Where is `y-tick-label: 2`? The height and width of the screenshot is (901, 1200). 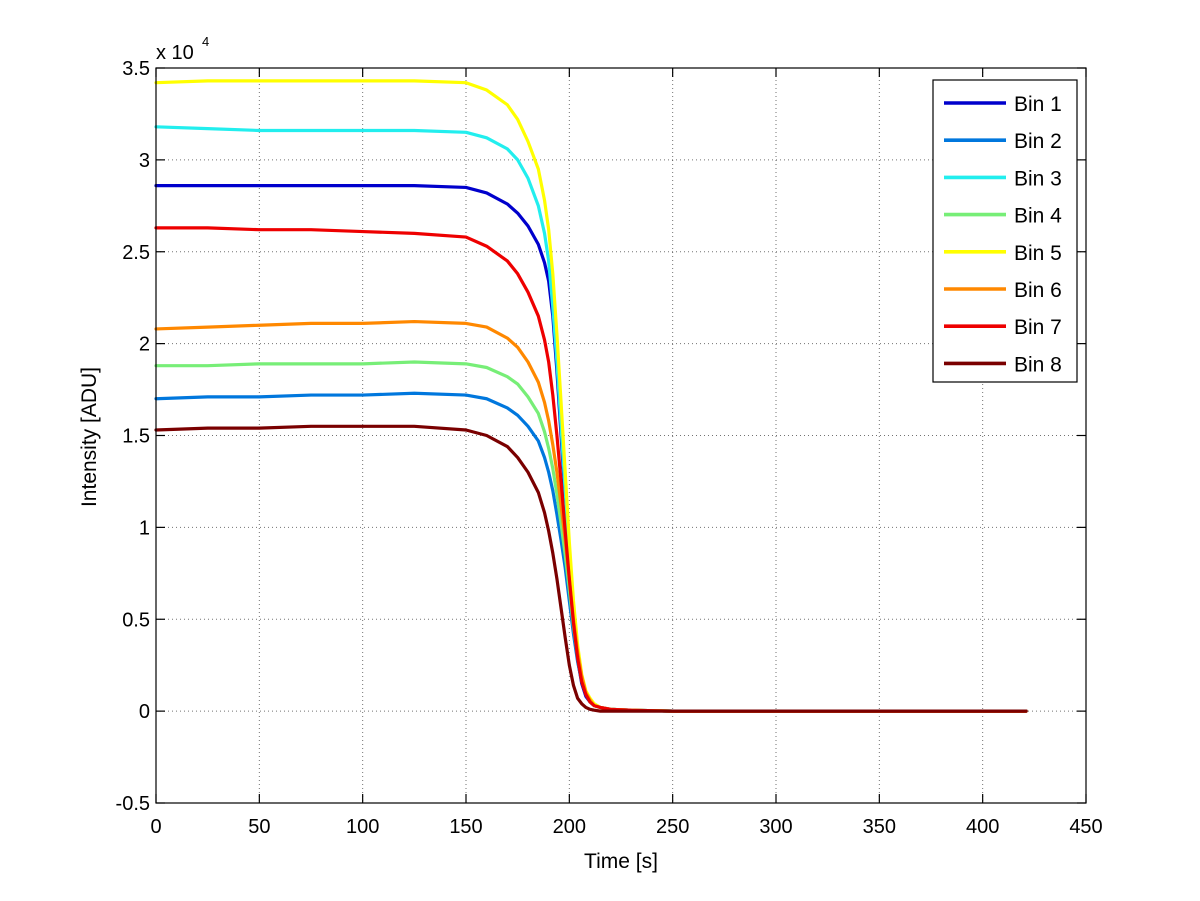
y-tick-label: 2 is located at coordinates (144, 345).